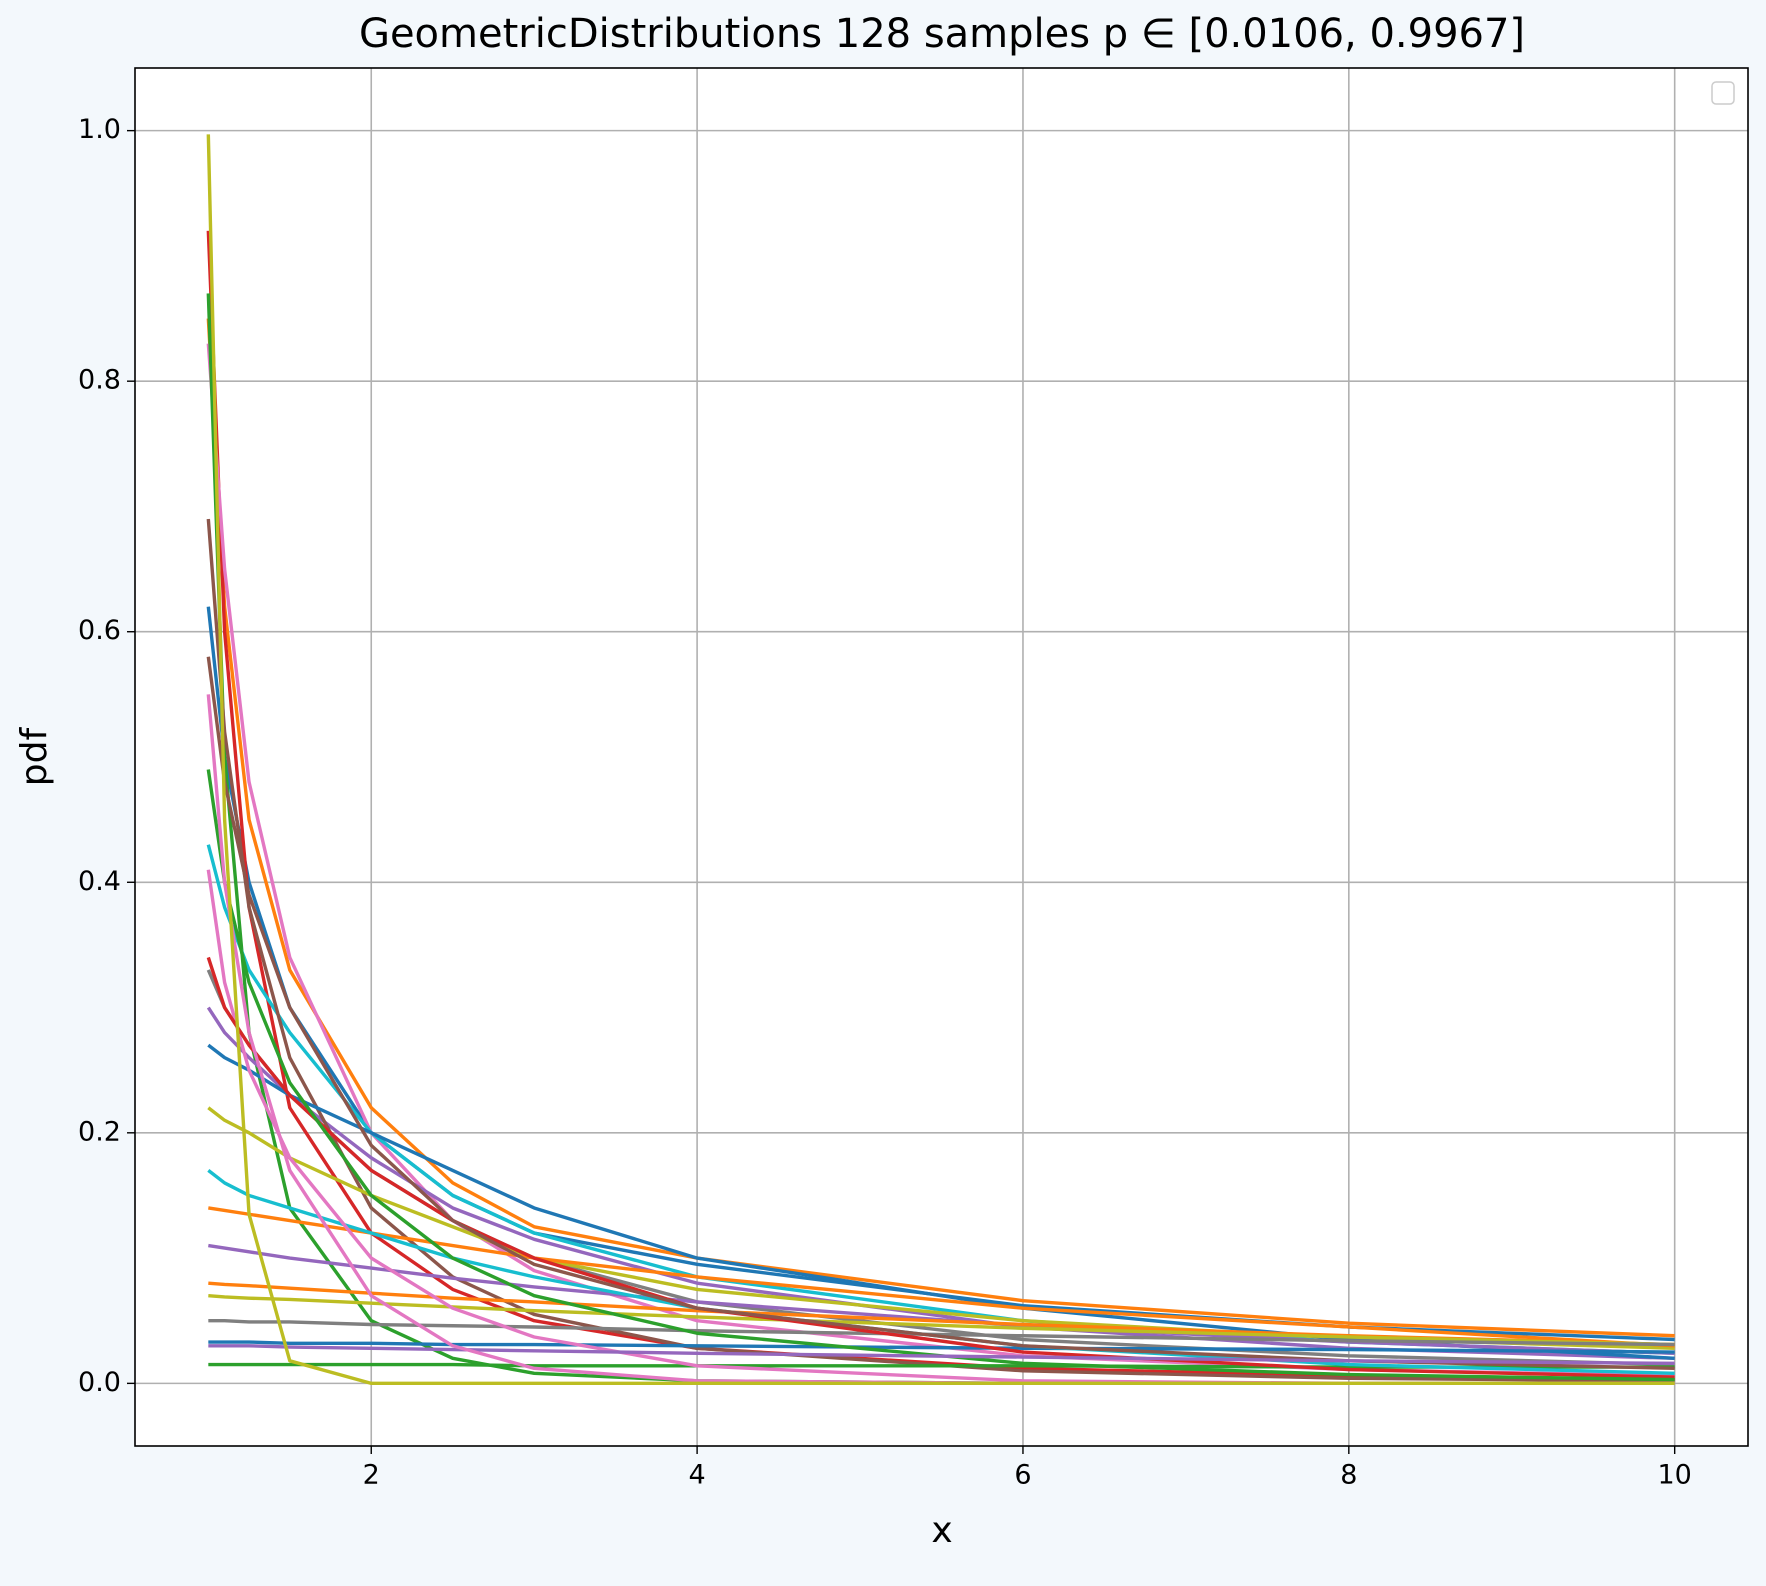  Describe the element at coordinates (99, 1382) in the screenshot. I see `y-tick-label: 0.0` at that location.